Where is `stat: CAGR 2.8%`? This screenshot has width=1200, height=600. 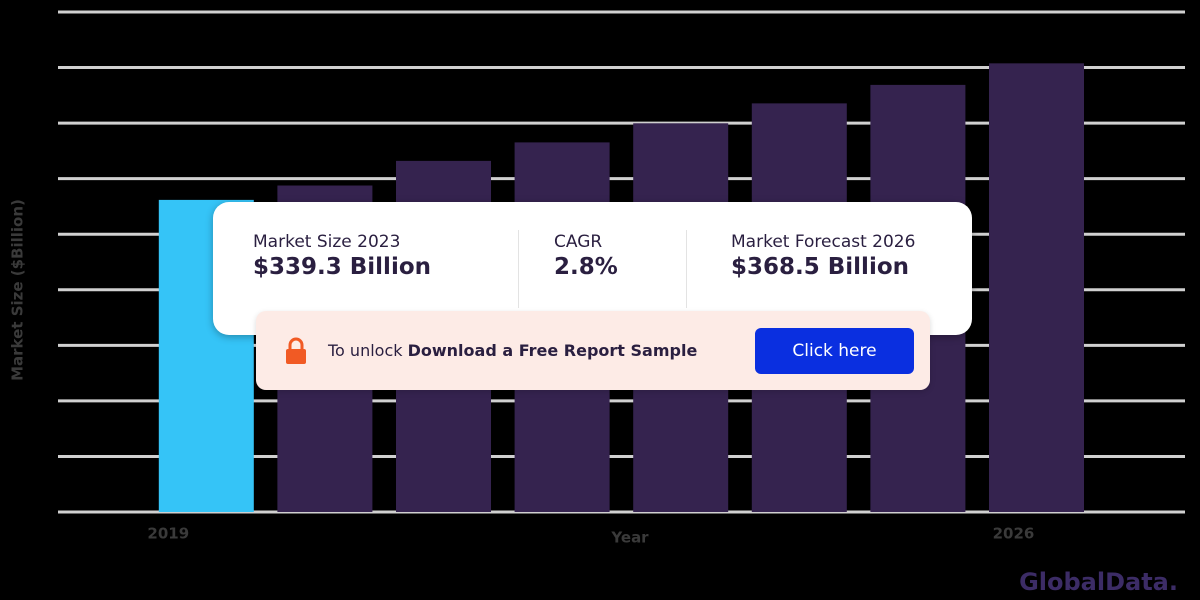
stat: CAGR 2.8% is located at coordinates (586, 256).